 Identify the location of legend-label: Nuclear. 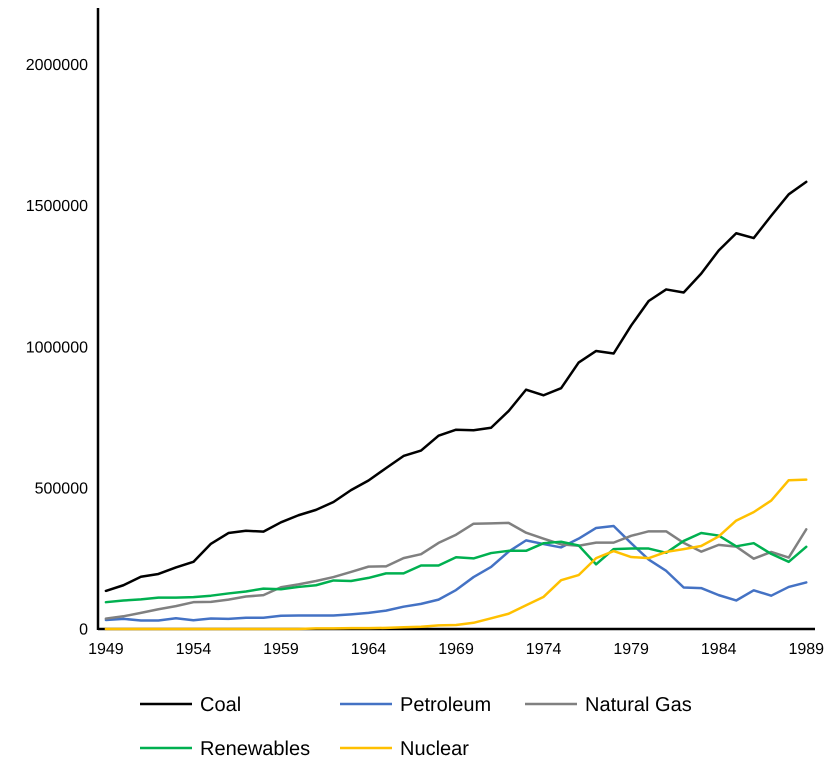
(435, 749).